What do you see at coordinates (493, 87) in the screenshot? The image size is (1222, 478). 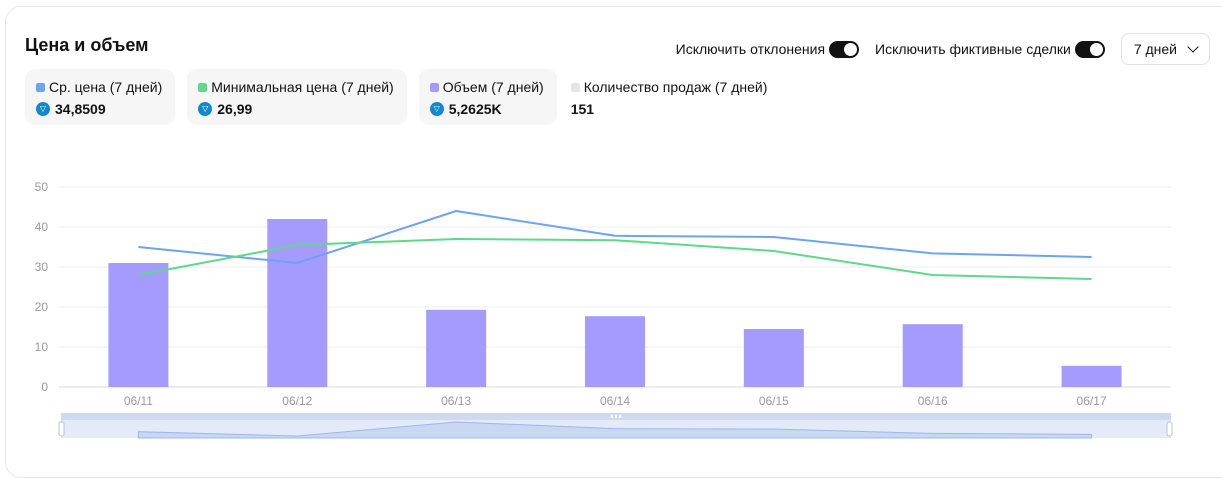 I see `stat-volume-label: Объем (7 дней)` at bounding box center [493, 87].